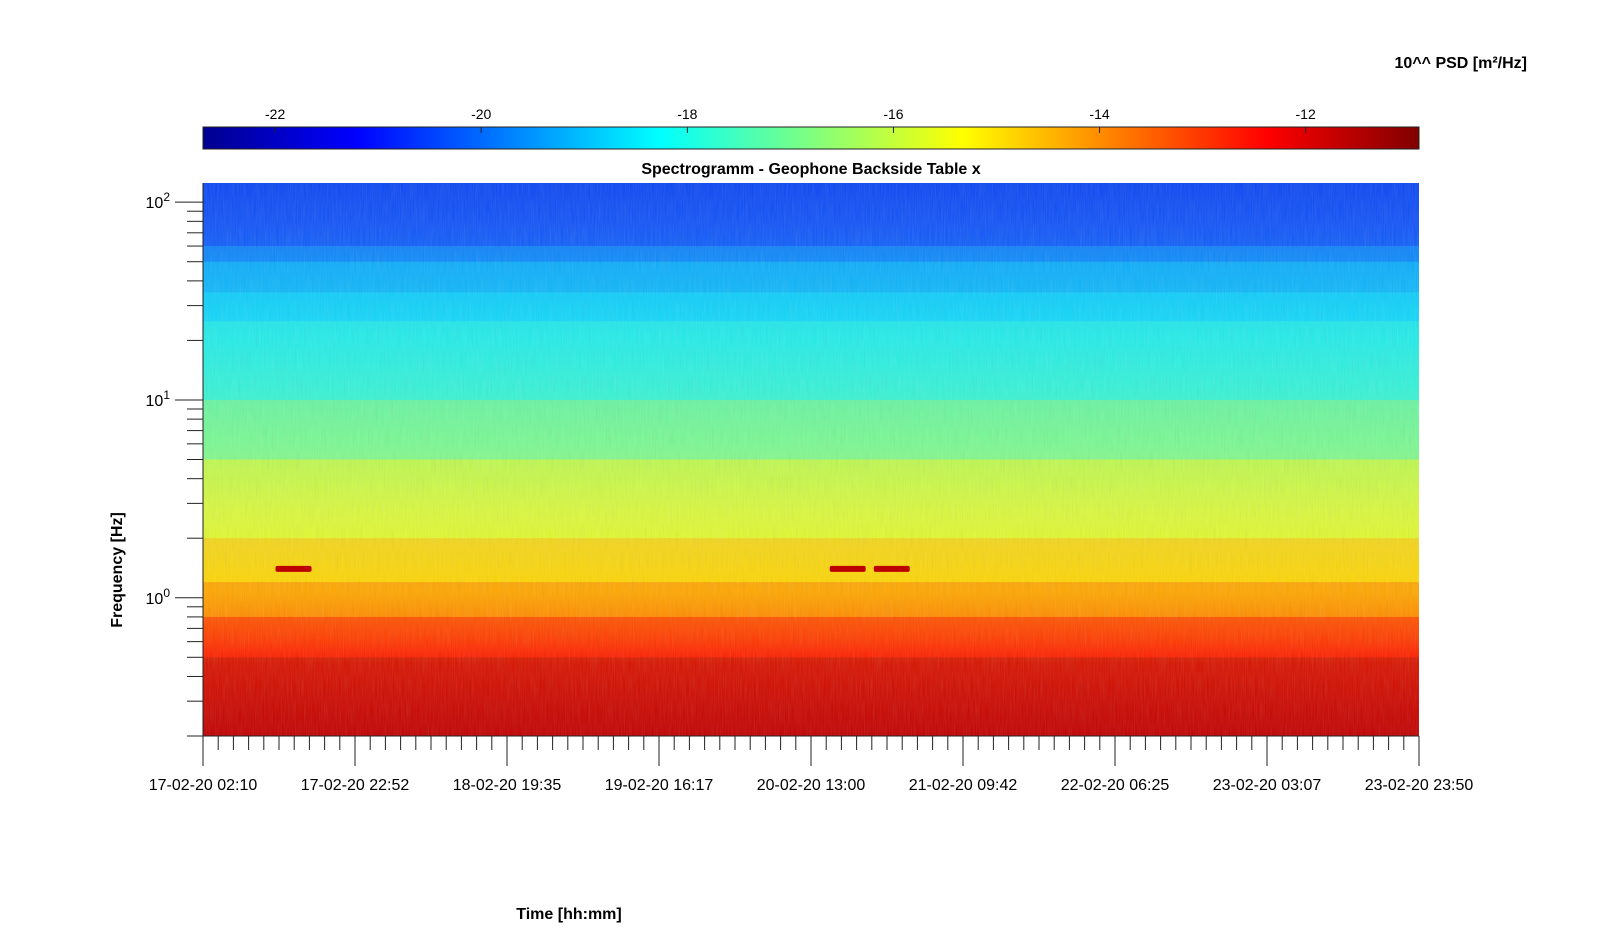  I want to click on x-axis-label: Time [hh:mm], so click(568, 914).